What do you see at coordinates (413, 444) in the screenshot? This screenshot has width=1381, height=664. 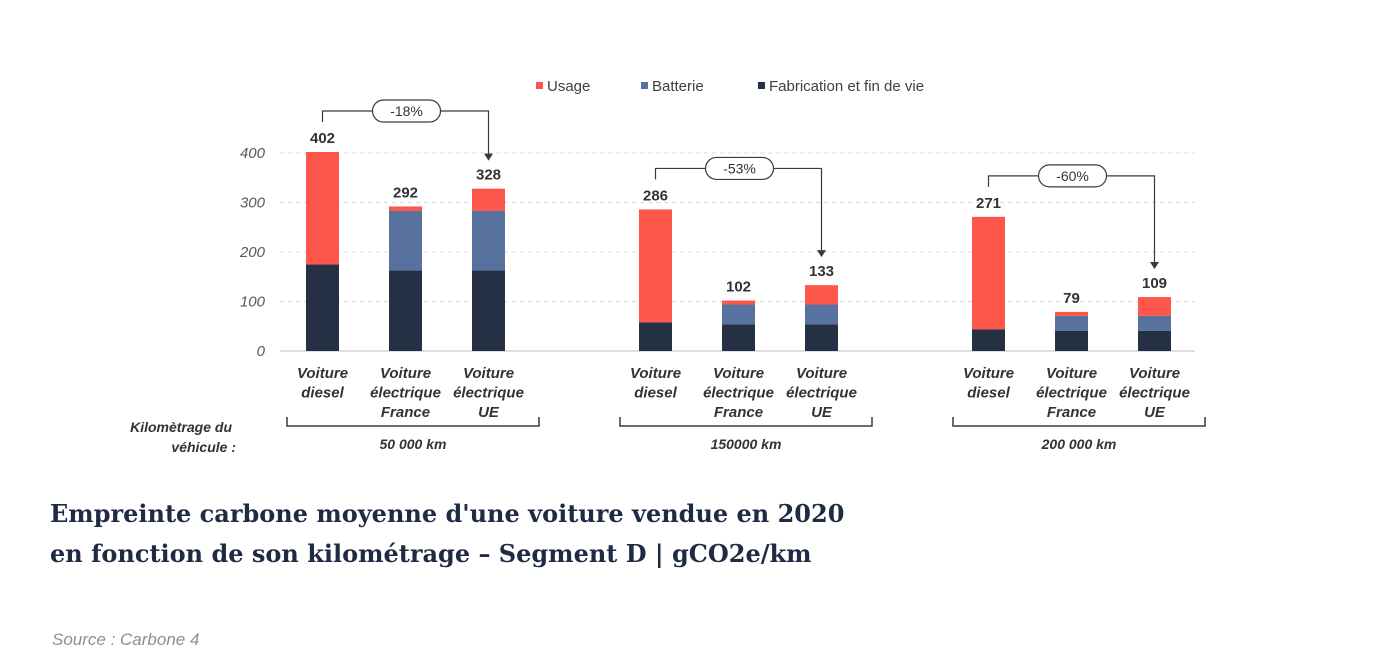 I see `group-label: 50 000 km` at bounding box center [413, 444].